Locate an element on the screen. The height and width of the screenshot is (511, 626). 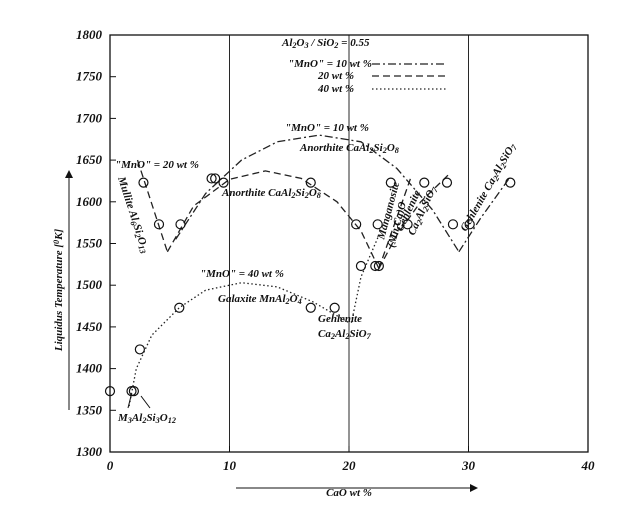
annotation: "MnO" = 40 wt % is located at coordinates (242, 274).